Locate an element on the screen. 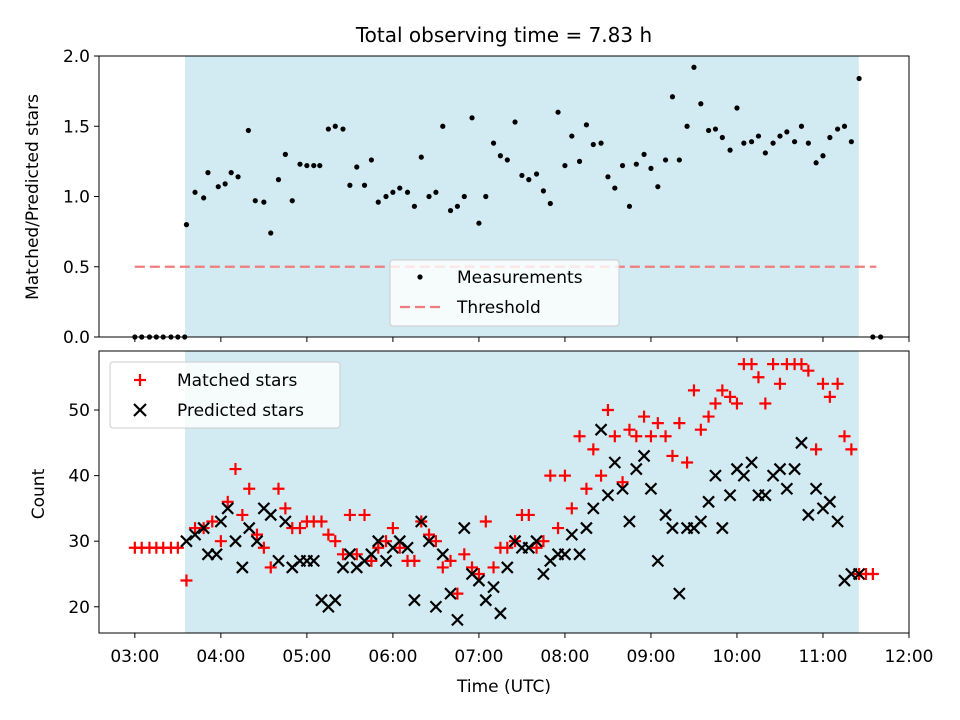 The width and height of the screenshot is (960, 720). legend-matched-marker is located at coordinates (140, 380).